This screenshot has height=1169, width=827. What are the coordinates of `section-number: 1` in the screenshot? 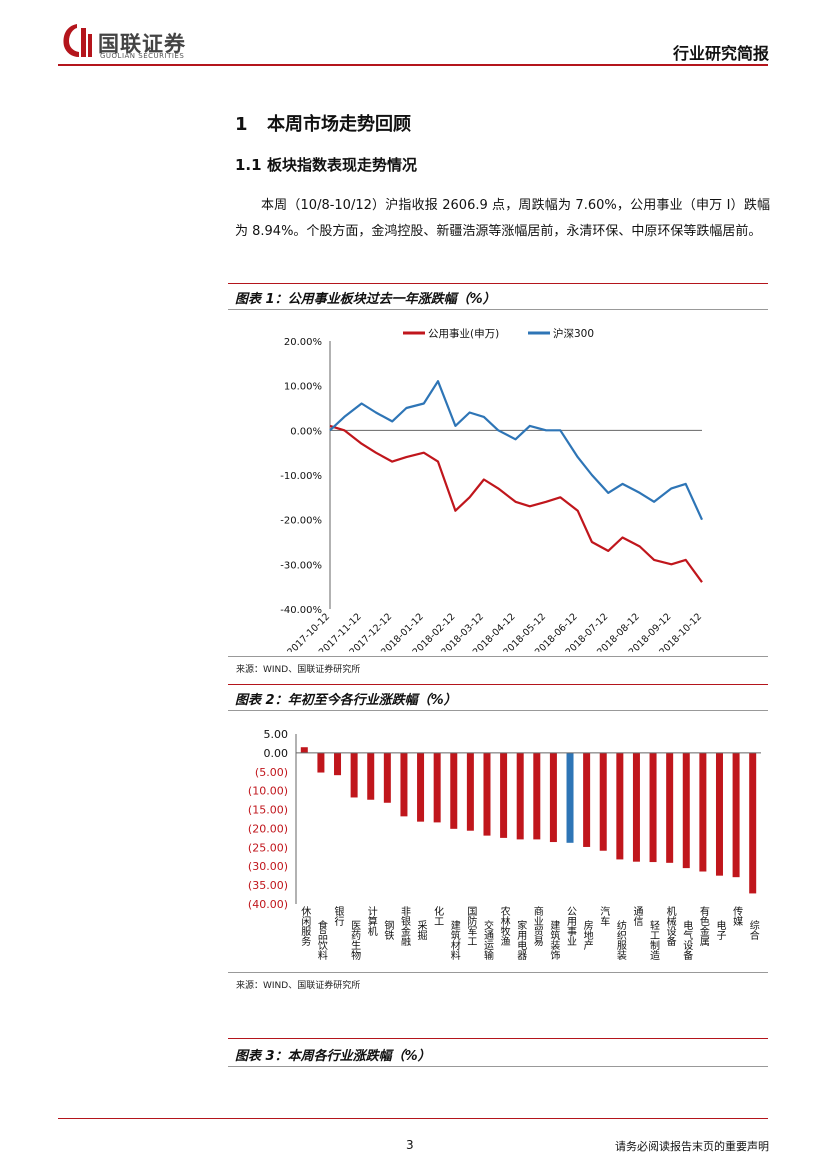 It's located at (241, 124).